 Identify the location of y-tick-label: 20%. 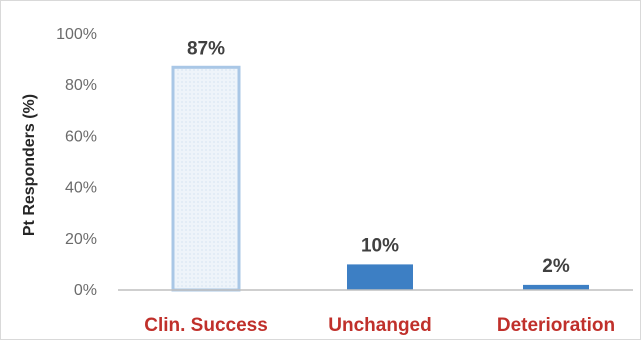
(81, 239).